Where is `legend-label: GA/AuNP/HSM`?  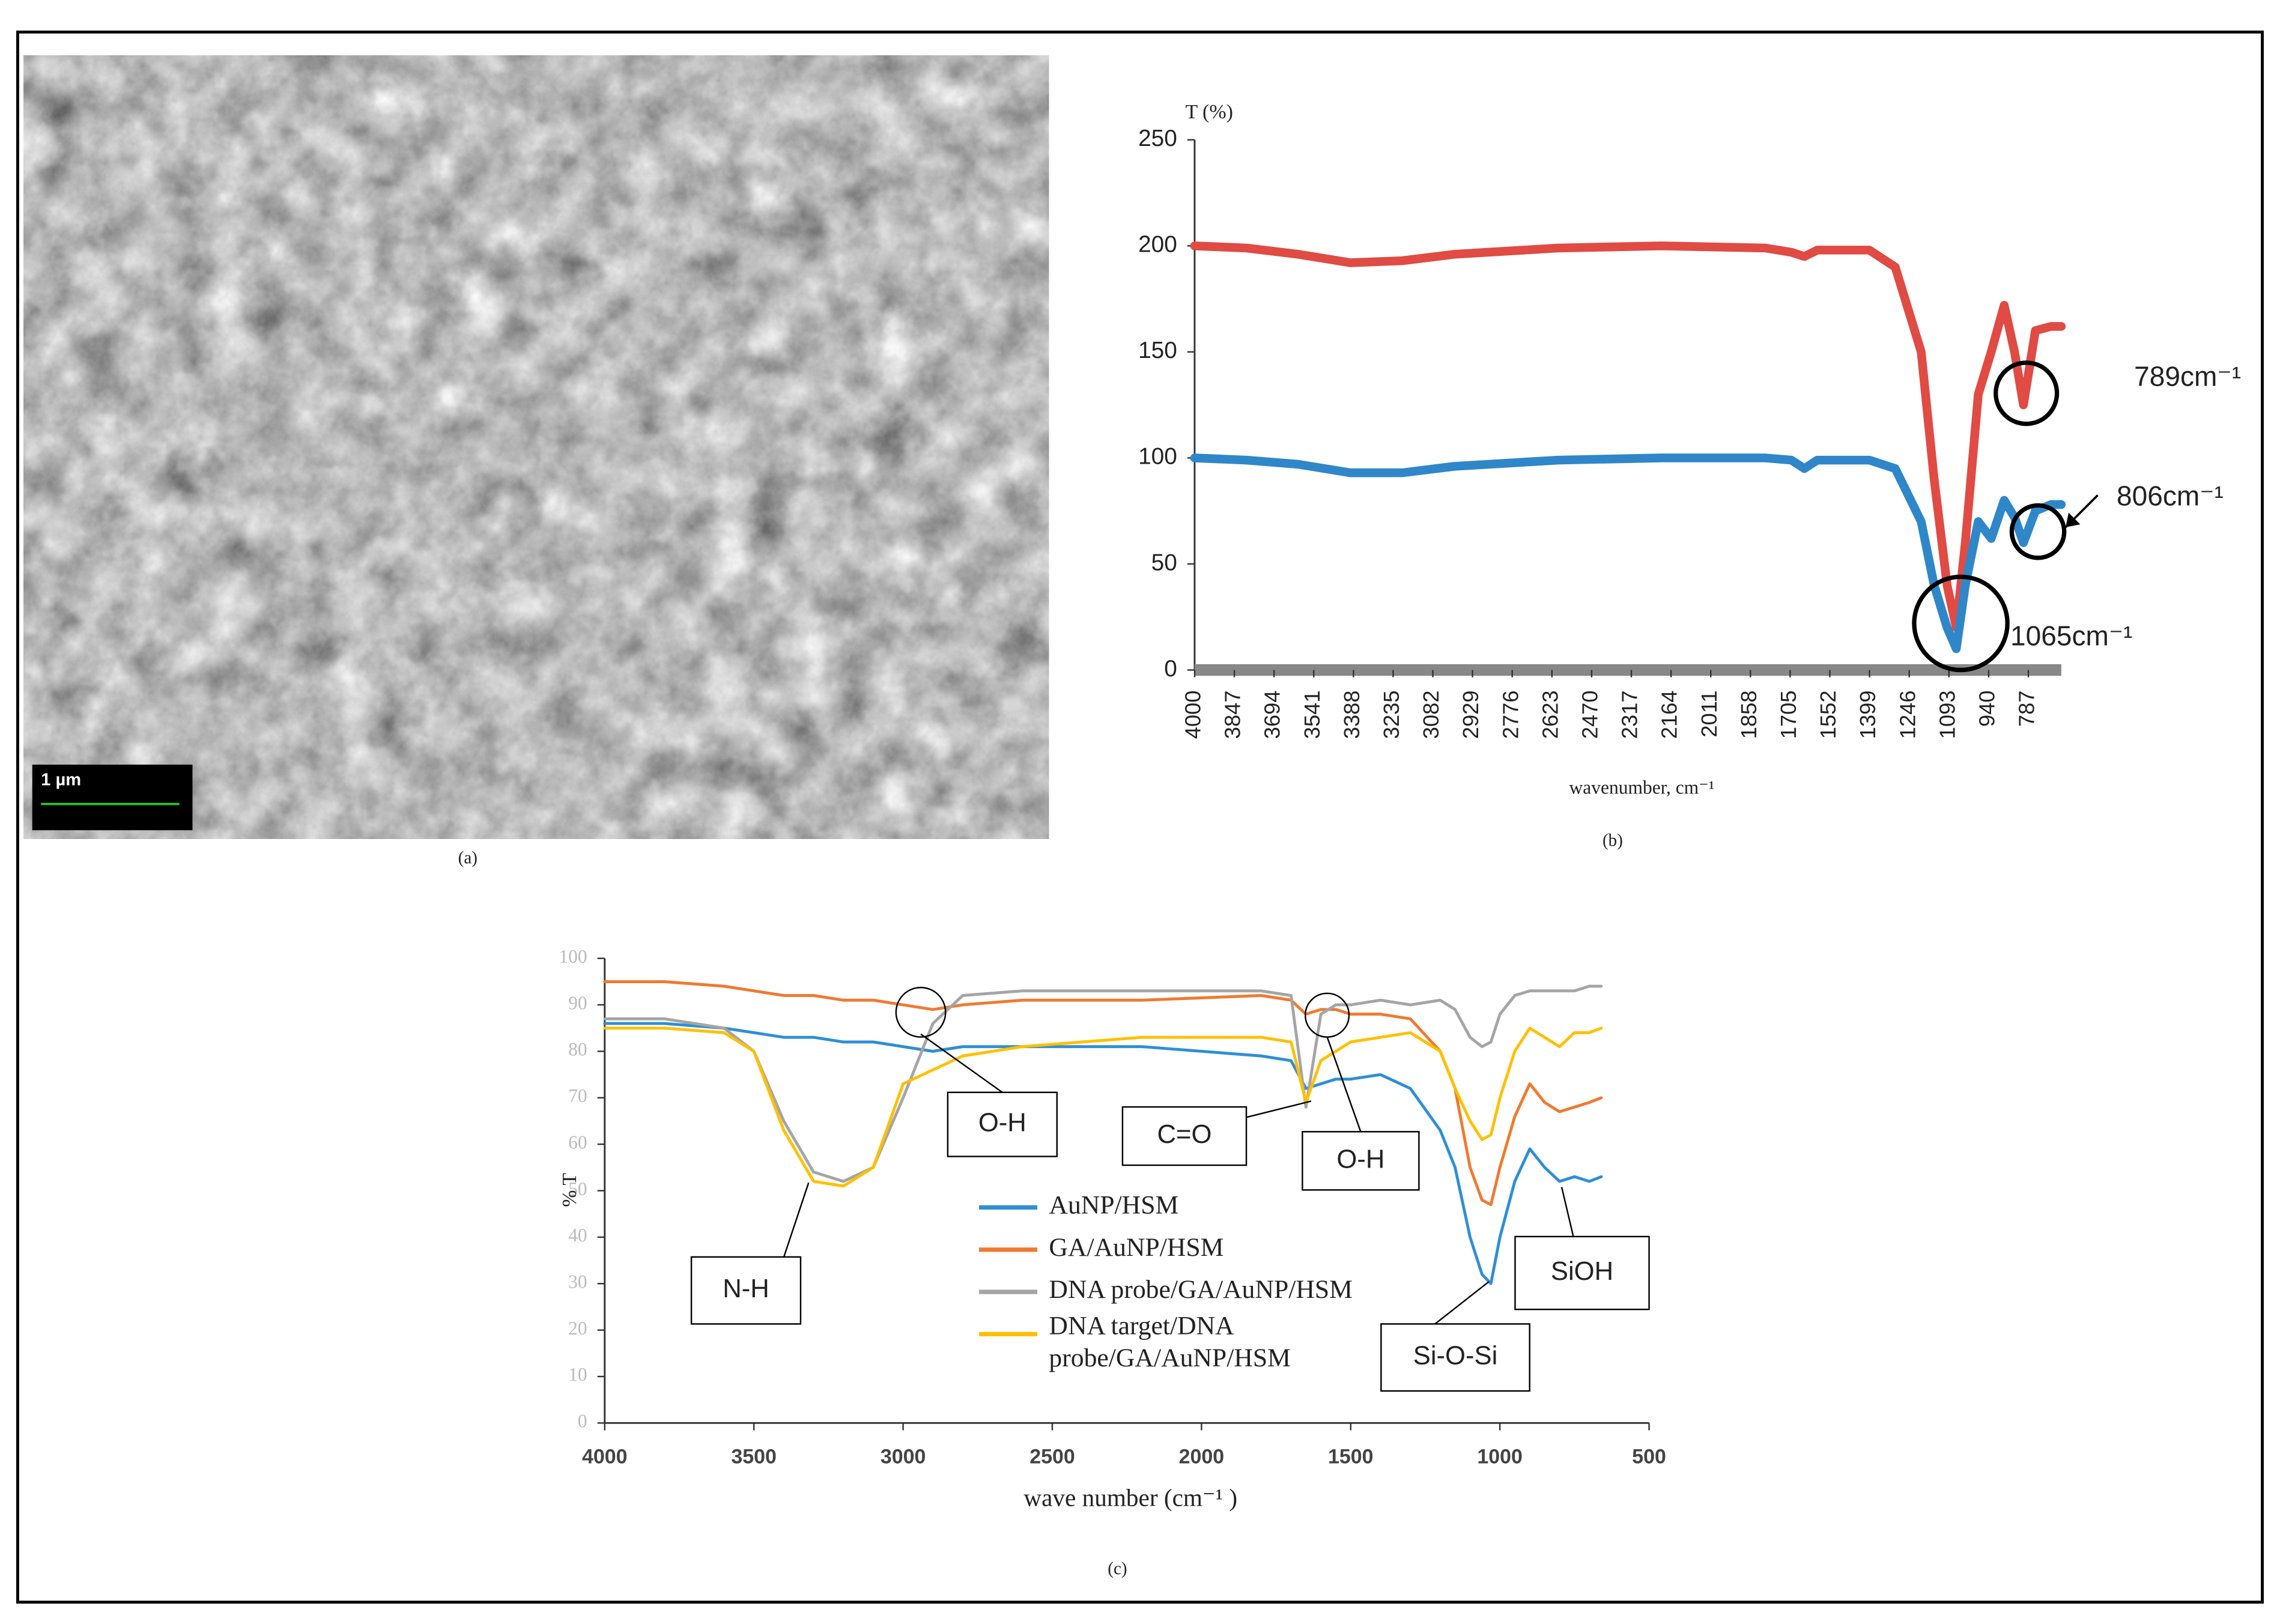 legend-label: GA/AuNP/HSM is located at coordinates (1136, 1247).